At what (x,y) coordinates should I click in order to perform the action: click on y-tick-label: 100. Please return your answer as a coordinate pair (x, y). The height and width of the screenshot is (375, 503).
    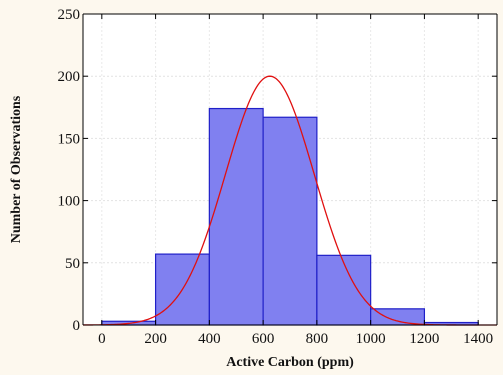
    Looking at the image, I should click on (69, 202).